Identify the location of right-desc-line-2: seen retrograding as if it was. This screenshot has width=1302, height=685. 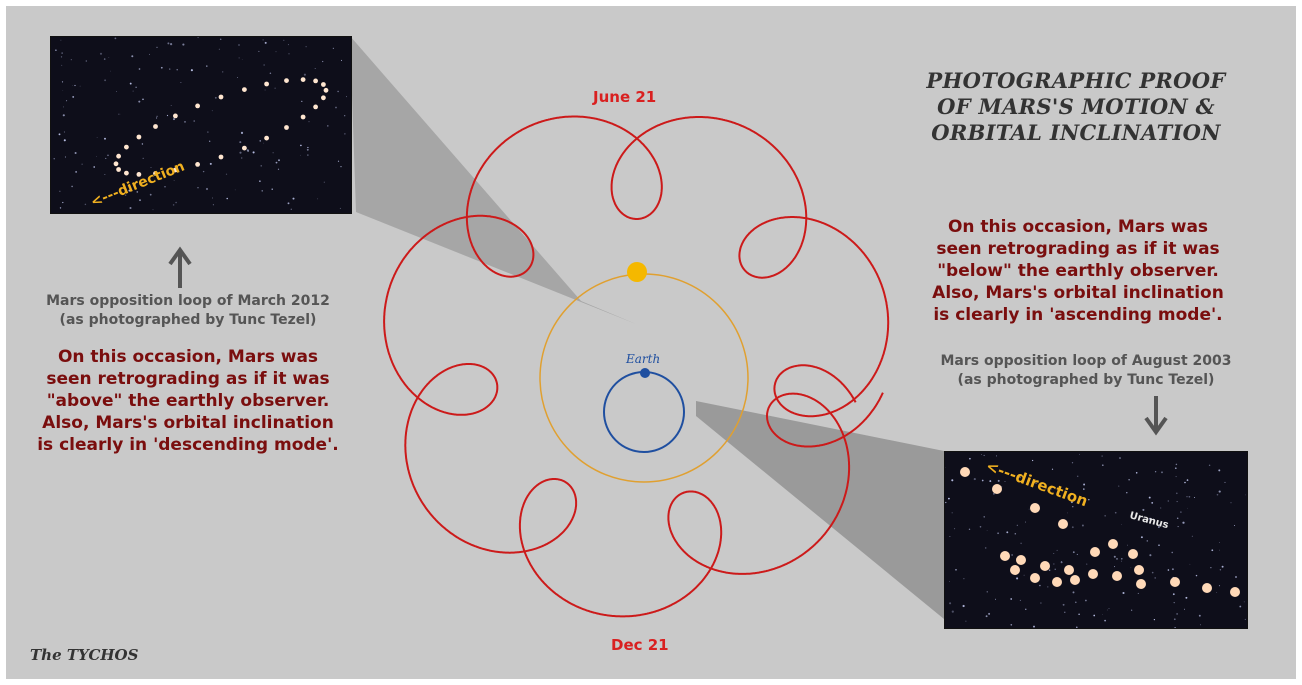
(1078, 249).